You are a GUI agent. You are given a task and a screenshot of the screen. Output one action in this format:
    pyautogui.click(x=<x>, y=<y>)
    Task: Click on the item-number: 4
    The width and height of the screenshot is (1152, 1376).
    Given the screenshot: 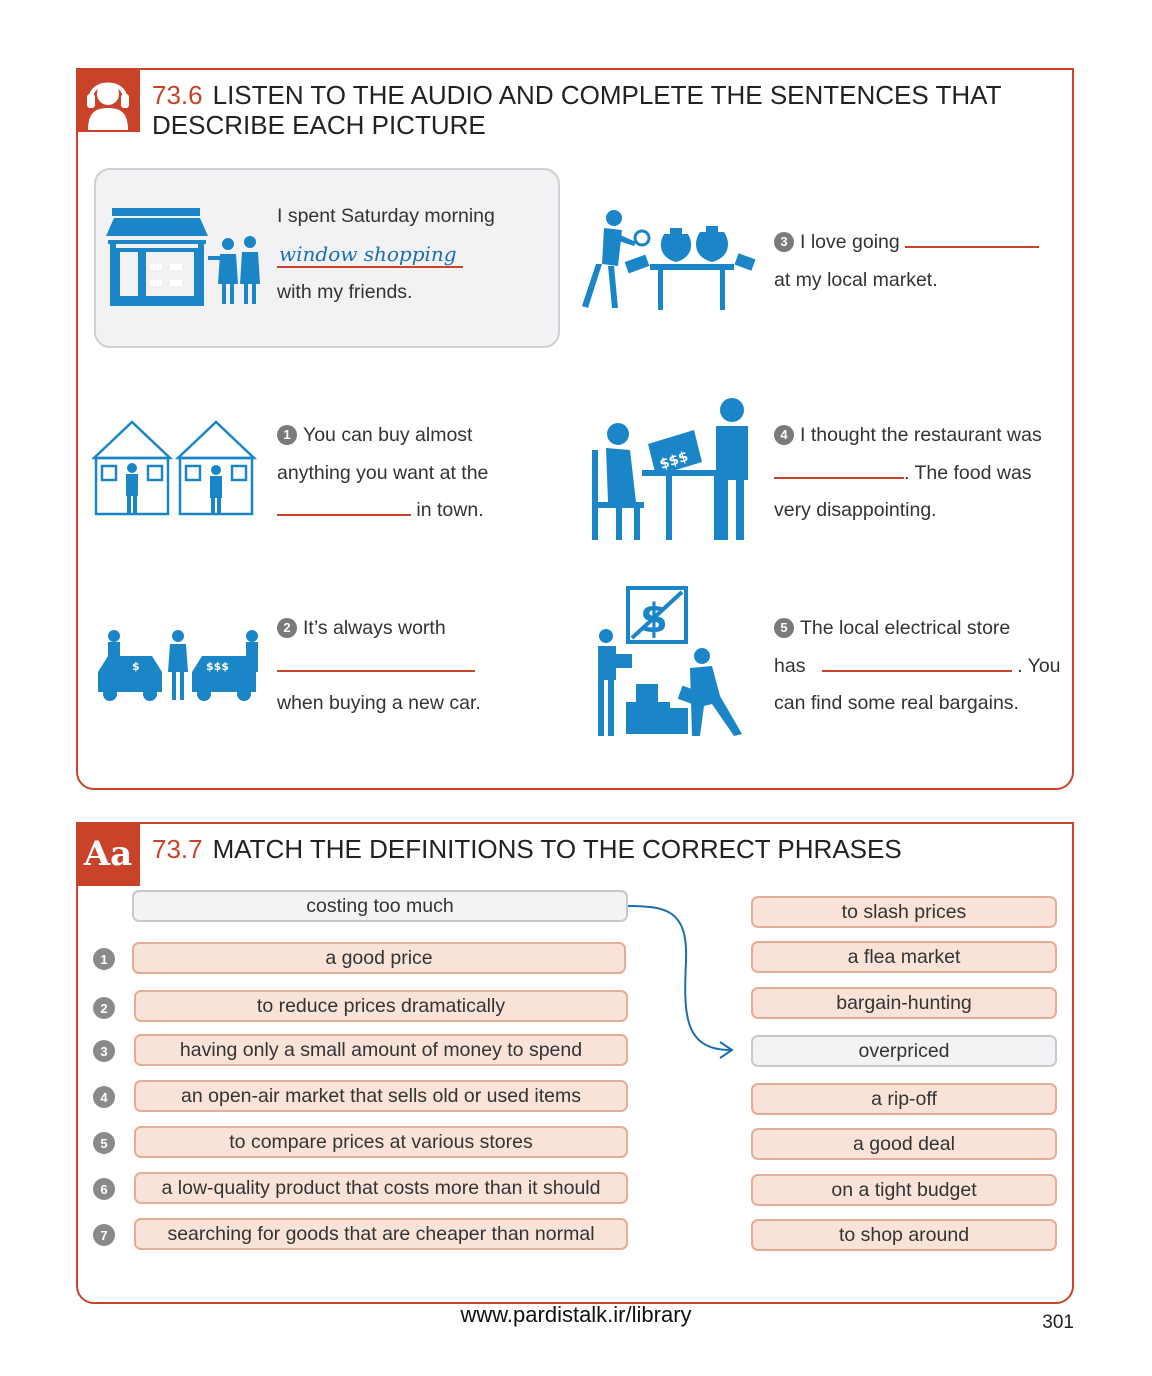 What is the action you would take?
    pyautogui.click(x=784, y=434)
    